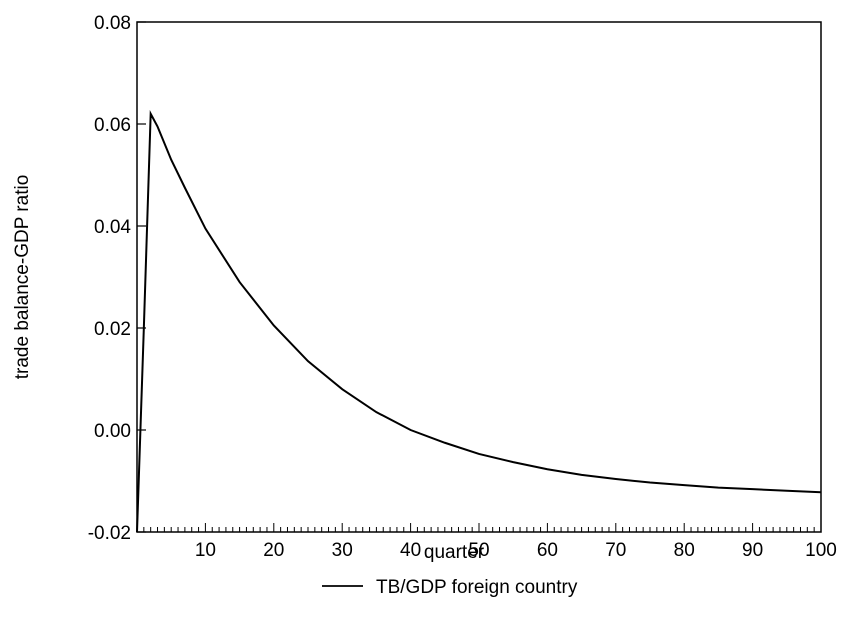 Image resolution: width=841 pixels, height=635 pixels. Describe the element at coordinates (112, 329) in the screenshot. I see `y-tick-label: 0.02` at that location.